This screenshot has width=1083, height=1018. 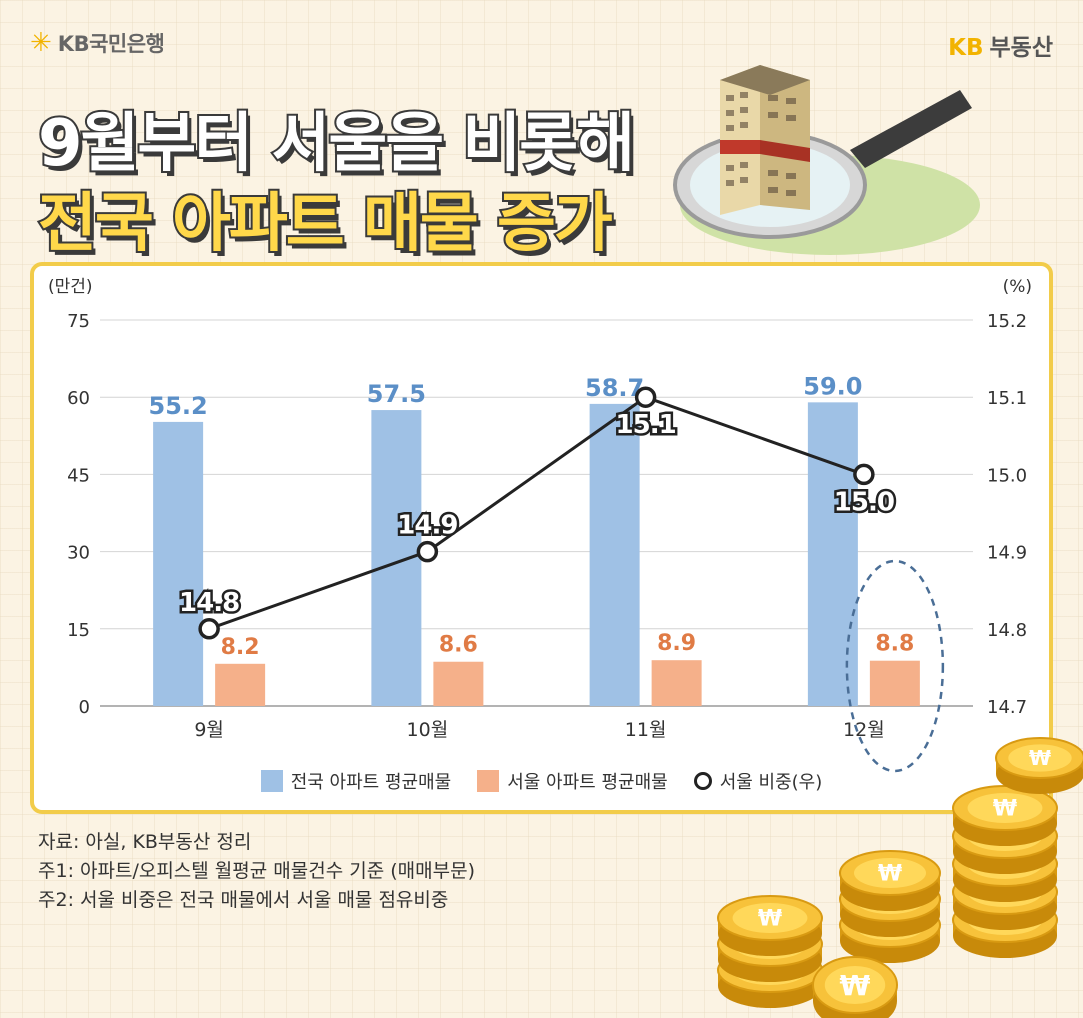 I want to click on coin-stack-right-top, so click(x=1039, y=765).